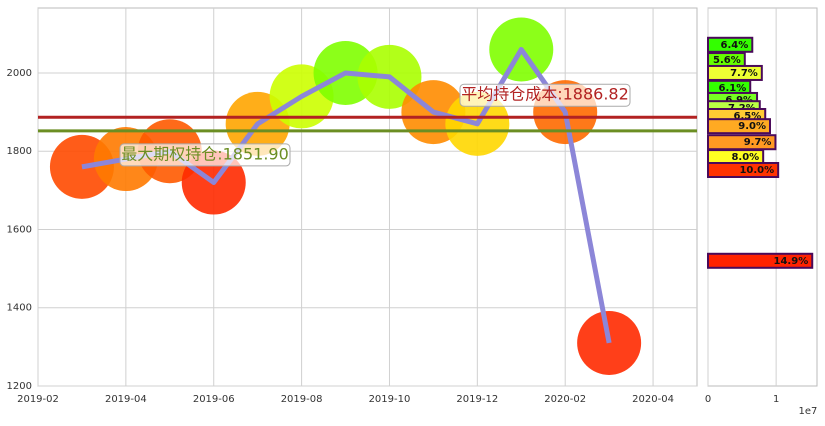  Describe the element at coordinates (390, 399) in the screenshot. I see `x-tick-label: 2019-10` at that location.